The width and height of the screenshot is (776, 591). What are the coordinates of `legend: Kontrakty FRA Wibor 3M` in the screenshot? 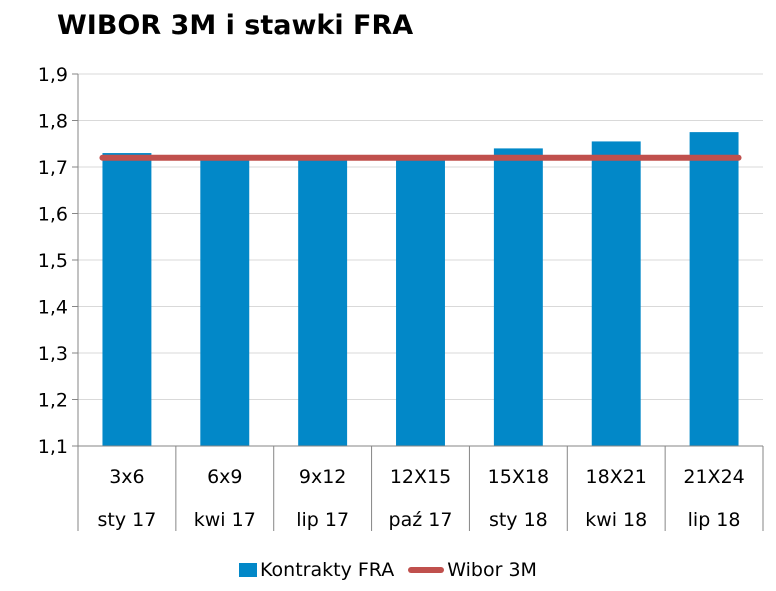 It's located at (388, 569).